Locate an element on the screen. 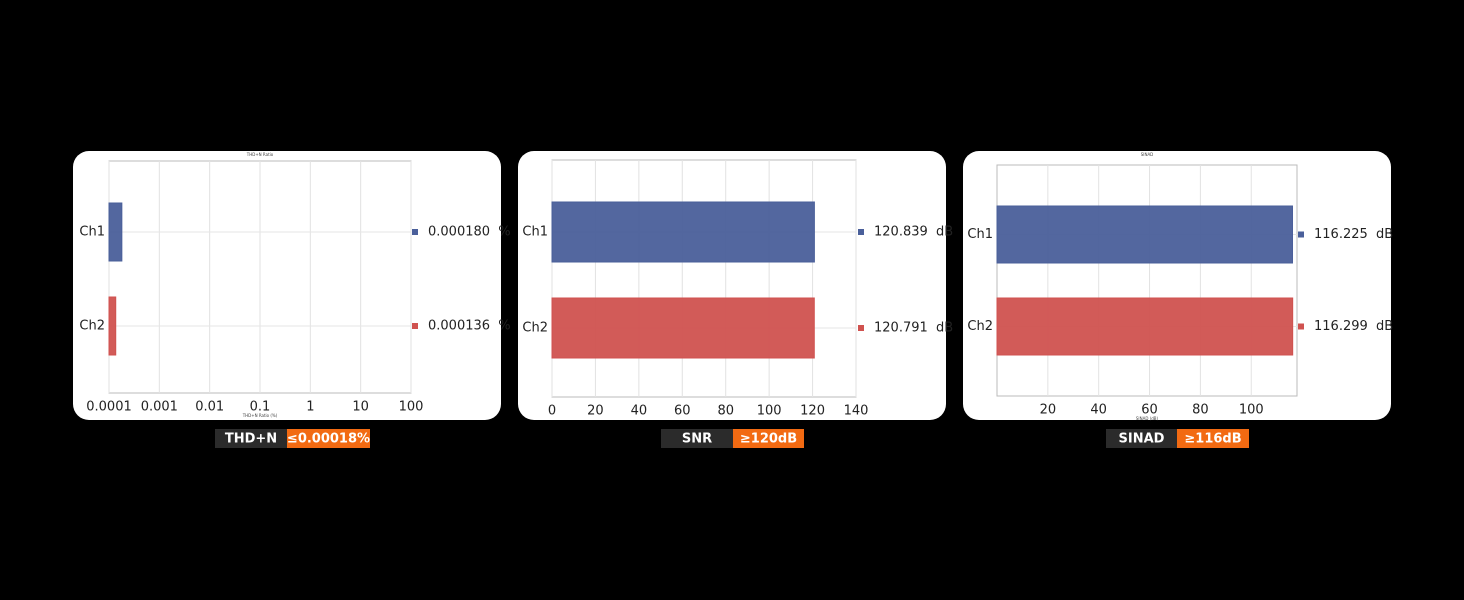 The height and width of the screenshot is (600, 1464). badge-label: SINAD is located at coordinates (1142, 439).